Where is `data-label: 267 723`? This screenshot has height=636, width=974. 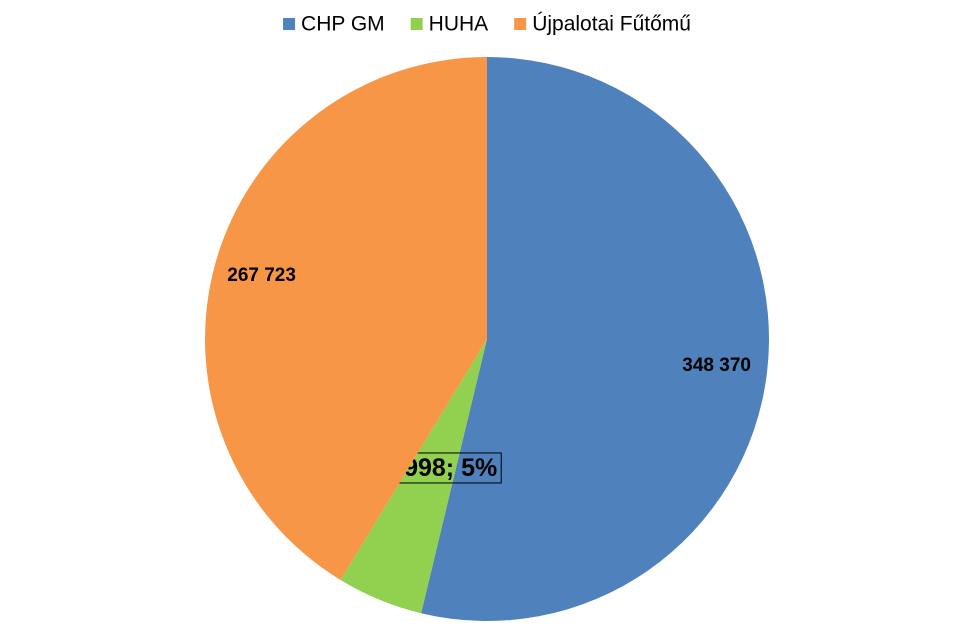 data-label: 267 723 is located at coordinates (261, 275).